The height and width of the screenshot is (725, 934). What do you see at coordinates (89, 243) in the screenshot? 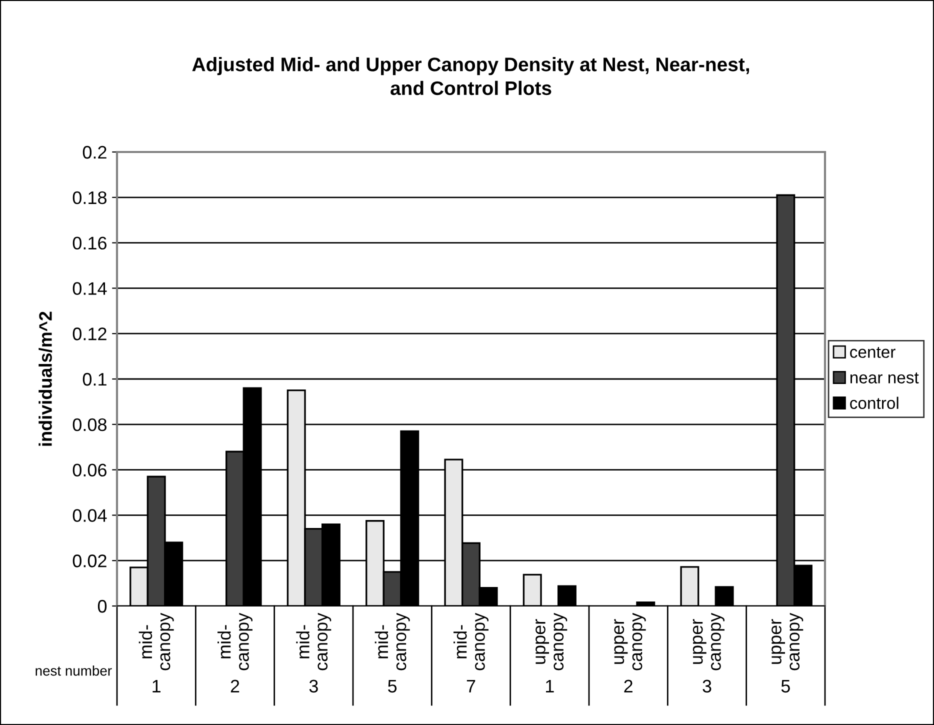
I see `y-tick-label: 0.16` at bounding box center [89, 243].